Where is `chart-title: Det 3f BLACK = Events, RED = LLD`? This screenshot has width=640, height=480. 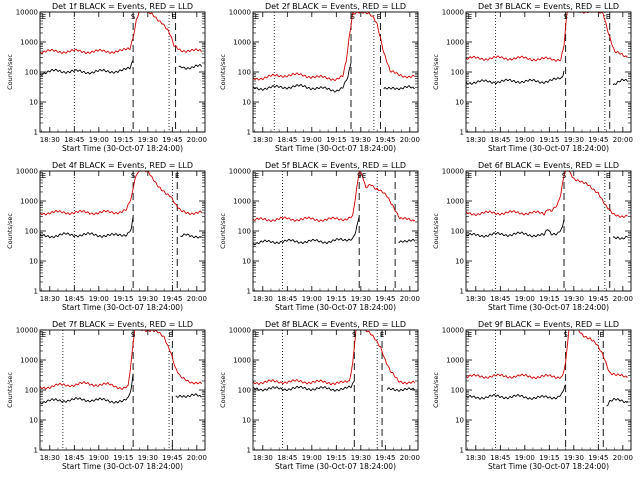 chart-title: Det 3f BLACK = Events, RED = LLD is located at coordinates (548, 6).